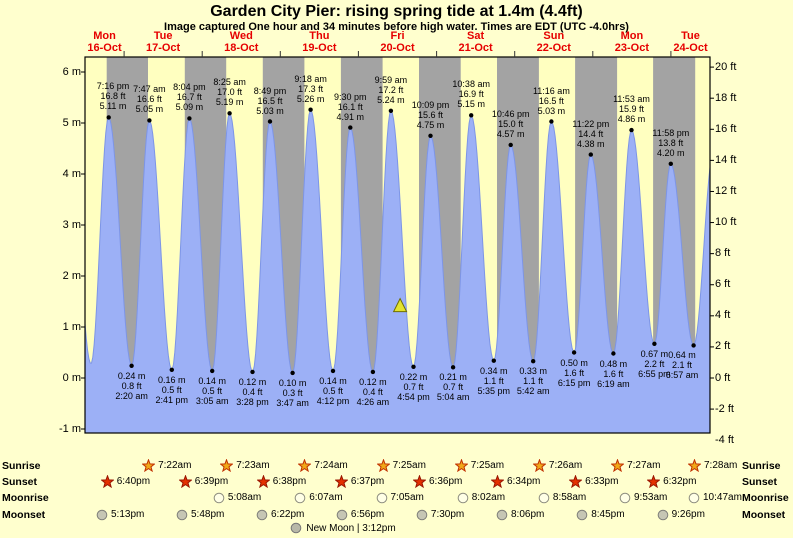 The width and height of the screenshot is (793, 538). What do you see at coordinates (690, 36) in the screenshot?
I see `day-name: Tue` at bounding box center [690, 36].